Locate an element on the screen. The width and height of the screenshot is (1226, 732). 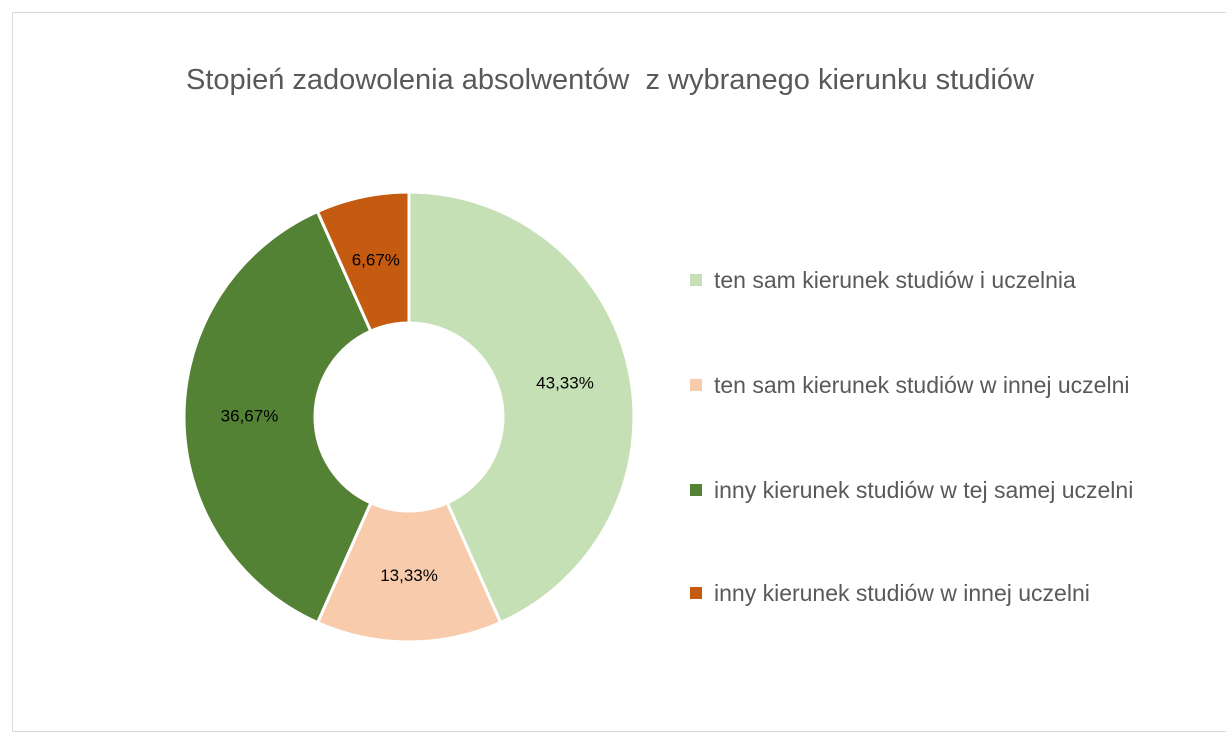
legend-label: inny kierunek studiów w innej uczelni is located at coordinates (902, 593).